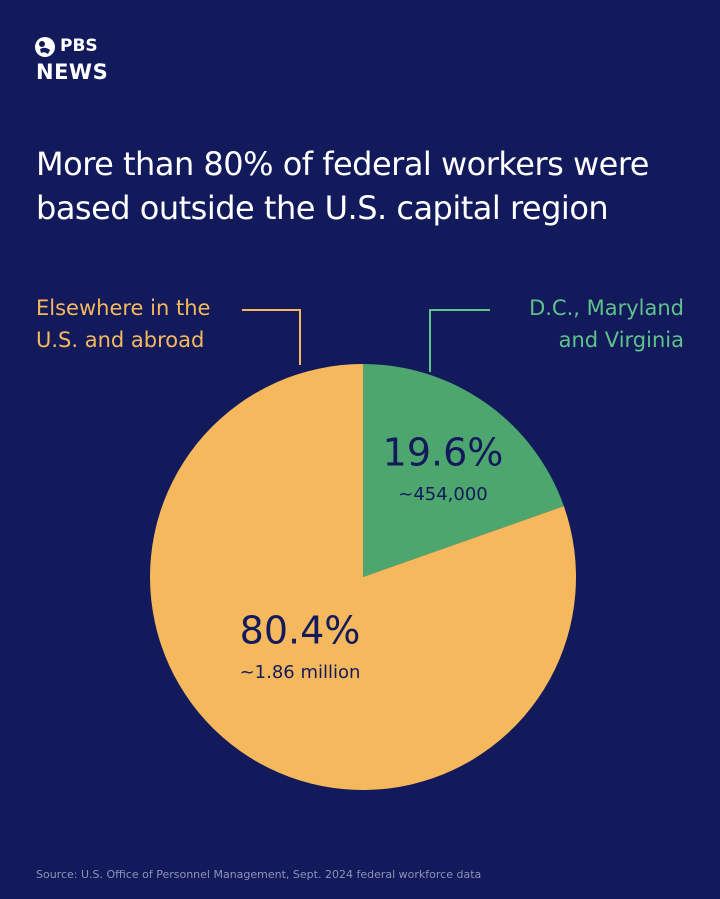 The width and height of the screenshot is (720, 899). I want to click on count-label: ~454,000, so click(443, 494).